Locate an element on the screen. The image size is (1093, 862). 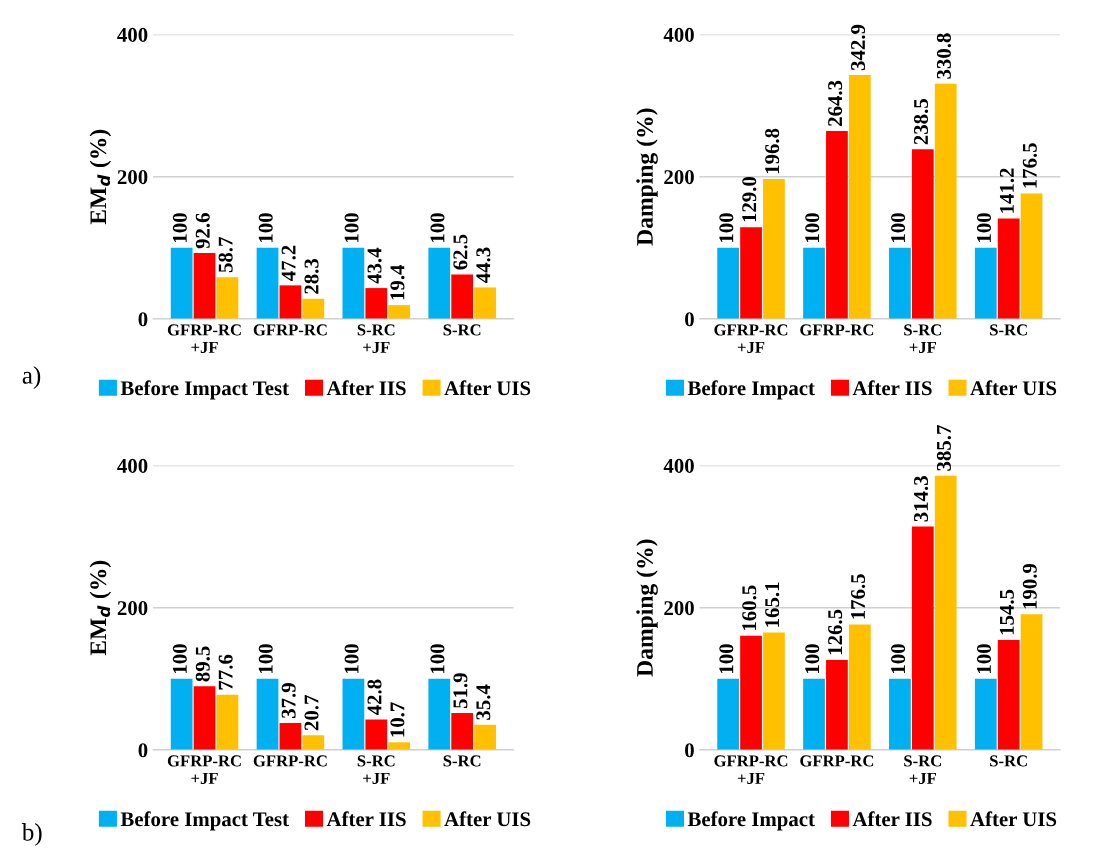
y-axis-title: Damping (%) is located at coordinates (647, 177).